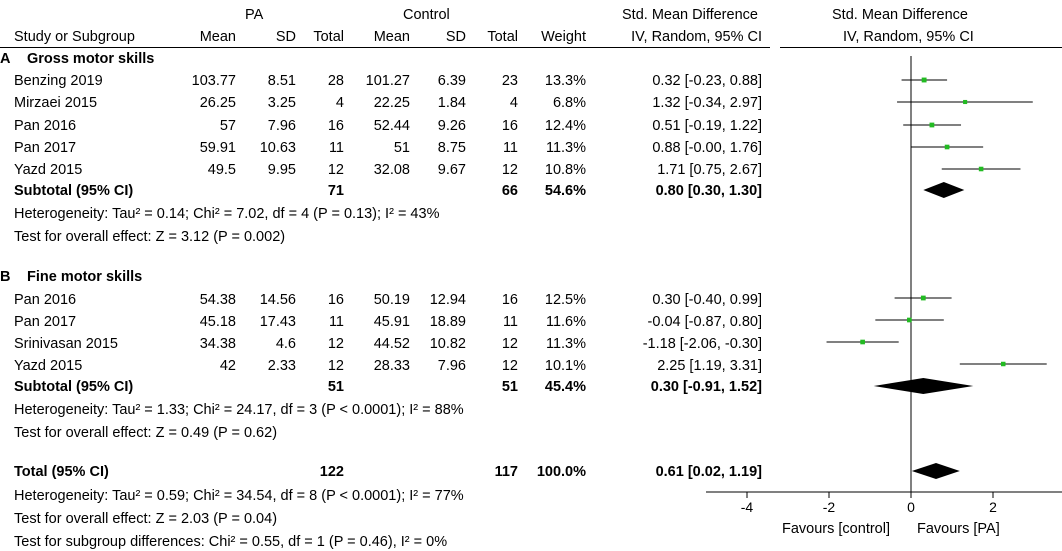 Image resolution: width=1062 pixels, height=551 pixels. Describe the element at coordinates (281, 103) in the screenshot. I see `pa-sd: 3.25` at that location.